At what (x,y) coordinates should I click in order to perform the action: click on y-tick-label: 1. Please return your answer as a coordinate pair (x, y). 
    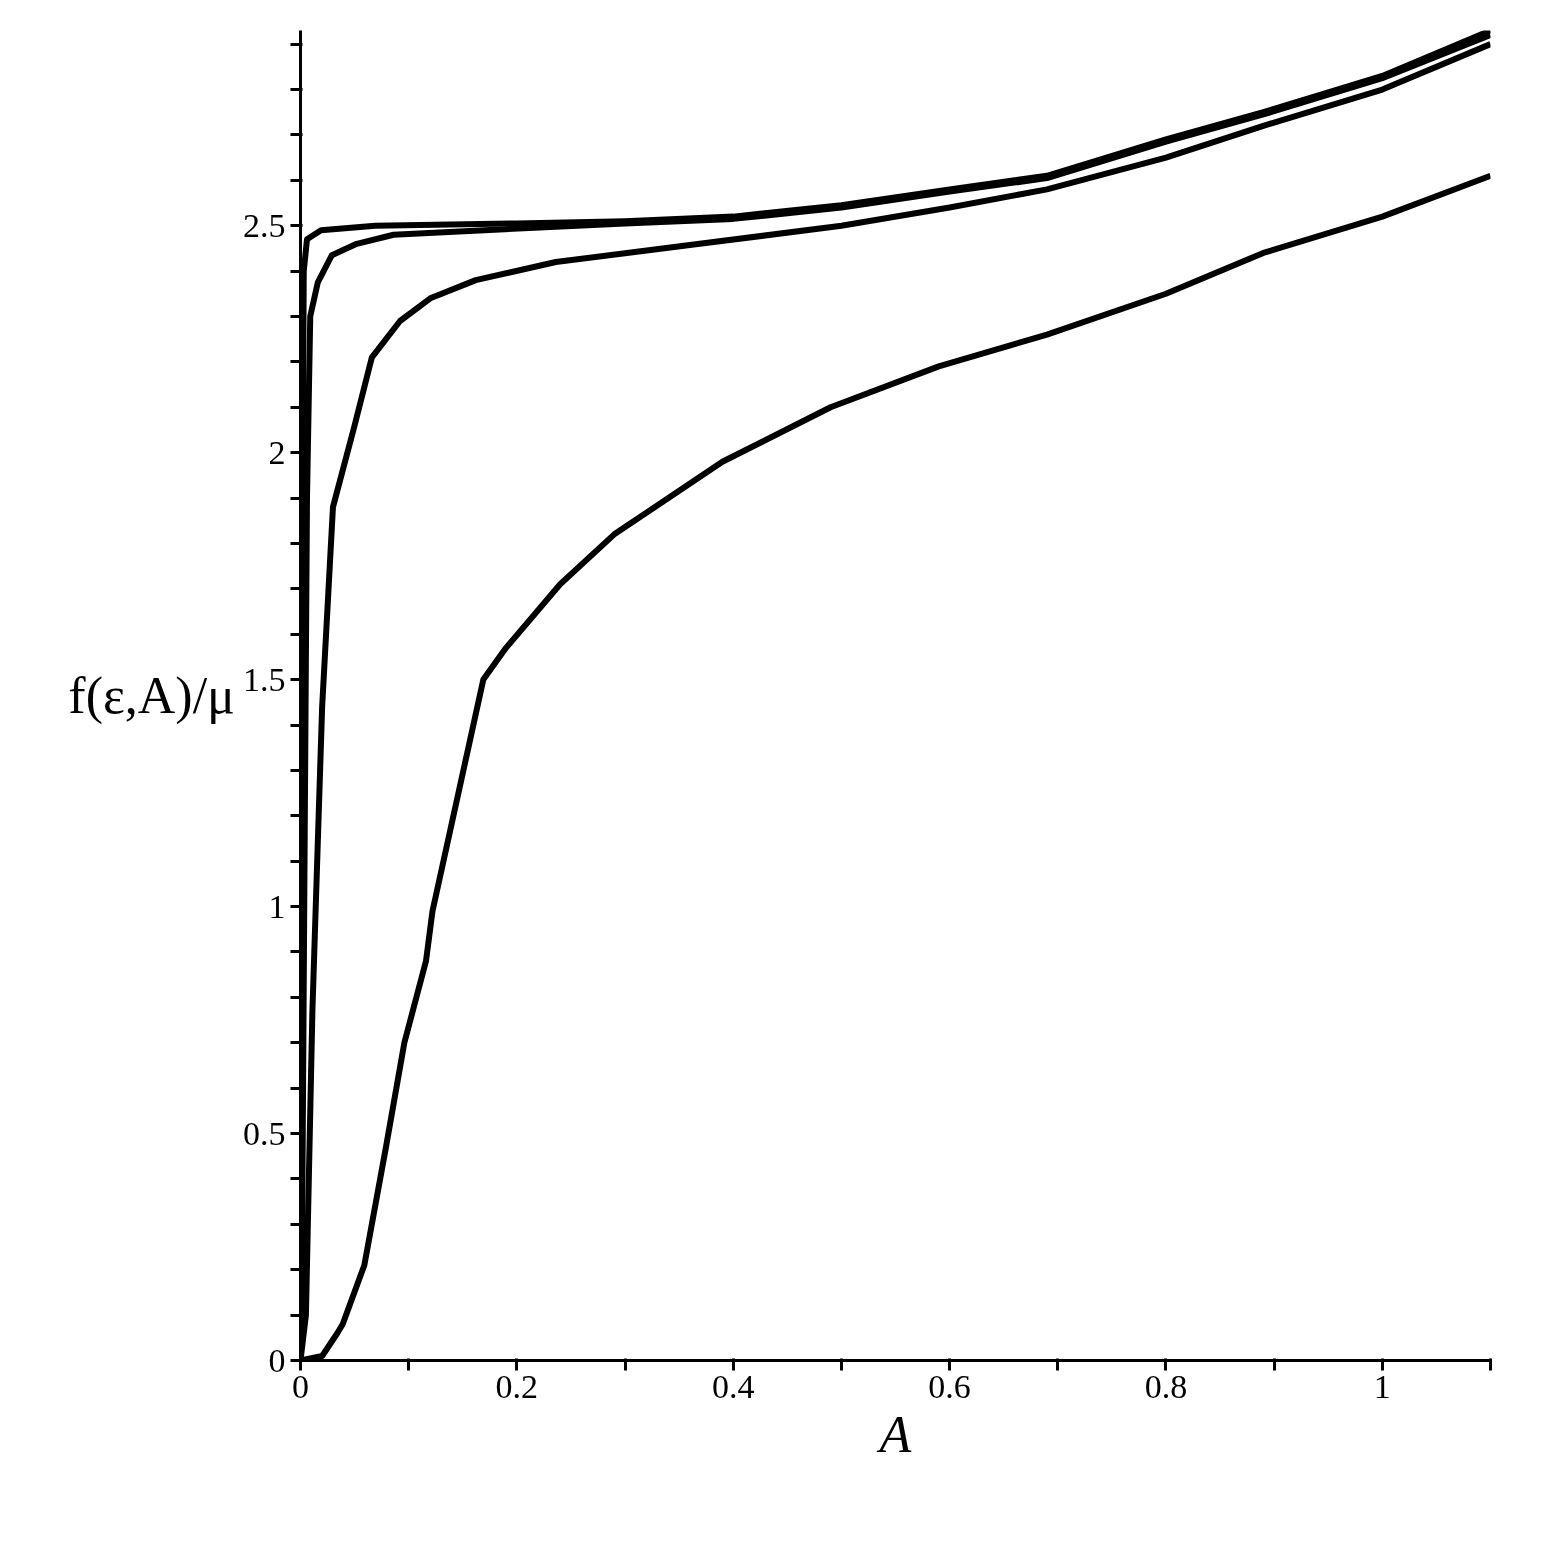
    Looking at the image, I should click on (277, 906).